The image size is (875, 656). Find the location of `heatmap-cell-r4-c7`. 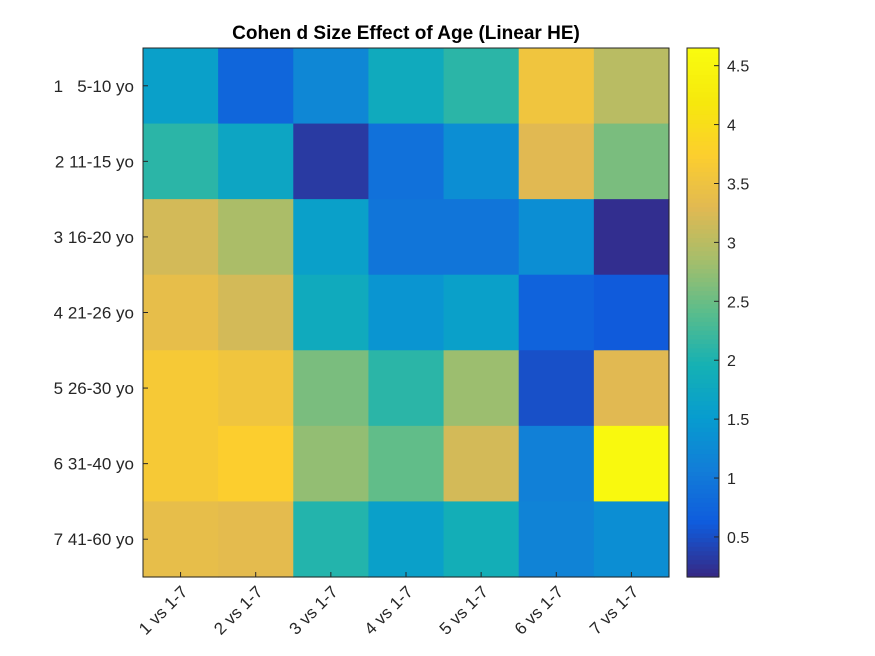

heatmap-cell-r4-c7 is located at coordinates (631, 312).